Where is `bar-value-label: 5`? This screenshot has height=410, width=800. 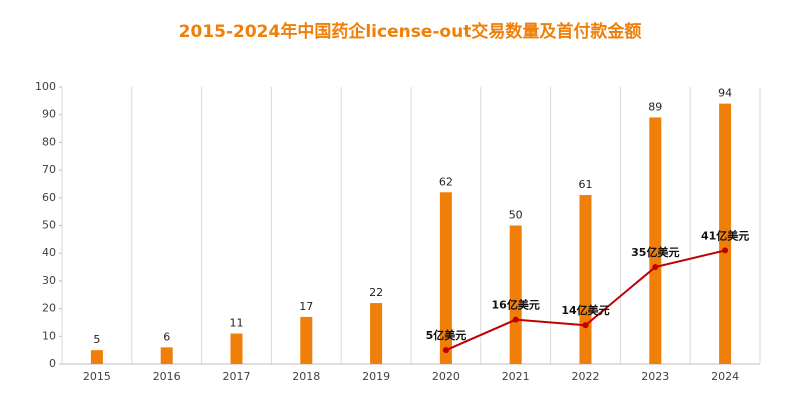 bar-value-label: 5 is located at coordinates (96, 339).